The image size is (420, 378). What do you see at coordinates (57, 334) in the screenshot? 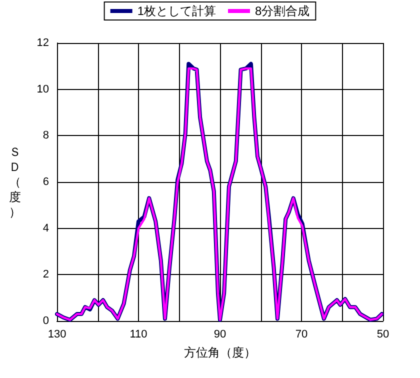
I see `x-tick-label: 130` at bounding box center [57, 334].